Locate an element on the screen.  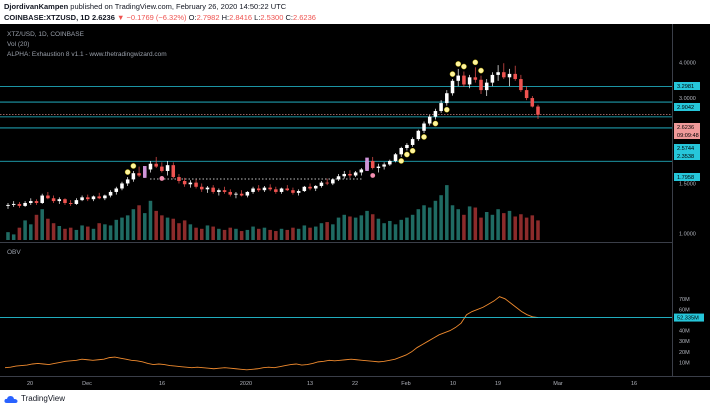
time-tick-label: Dec is located at coordinates (87, 384).